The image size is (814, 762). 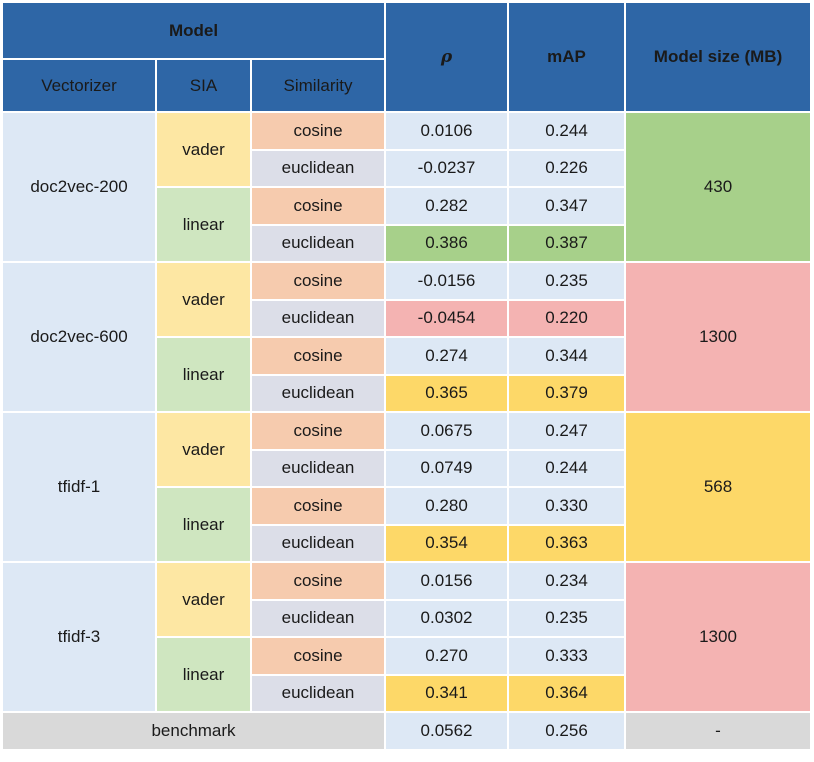 I want to click on vectorizer-cell: tfidf-3, so click(x=79, y=637).